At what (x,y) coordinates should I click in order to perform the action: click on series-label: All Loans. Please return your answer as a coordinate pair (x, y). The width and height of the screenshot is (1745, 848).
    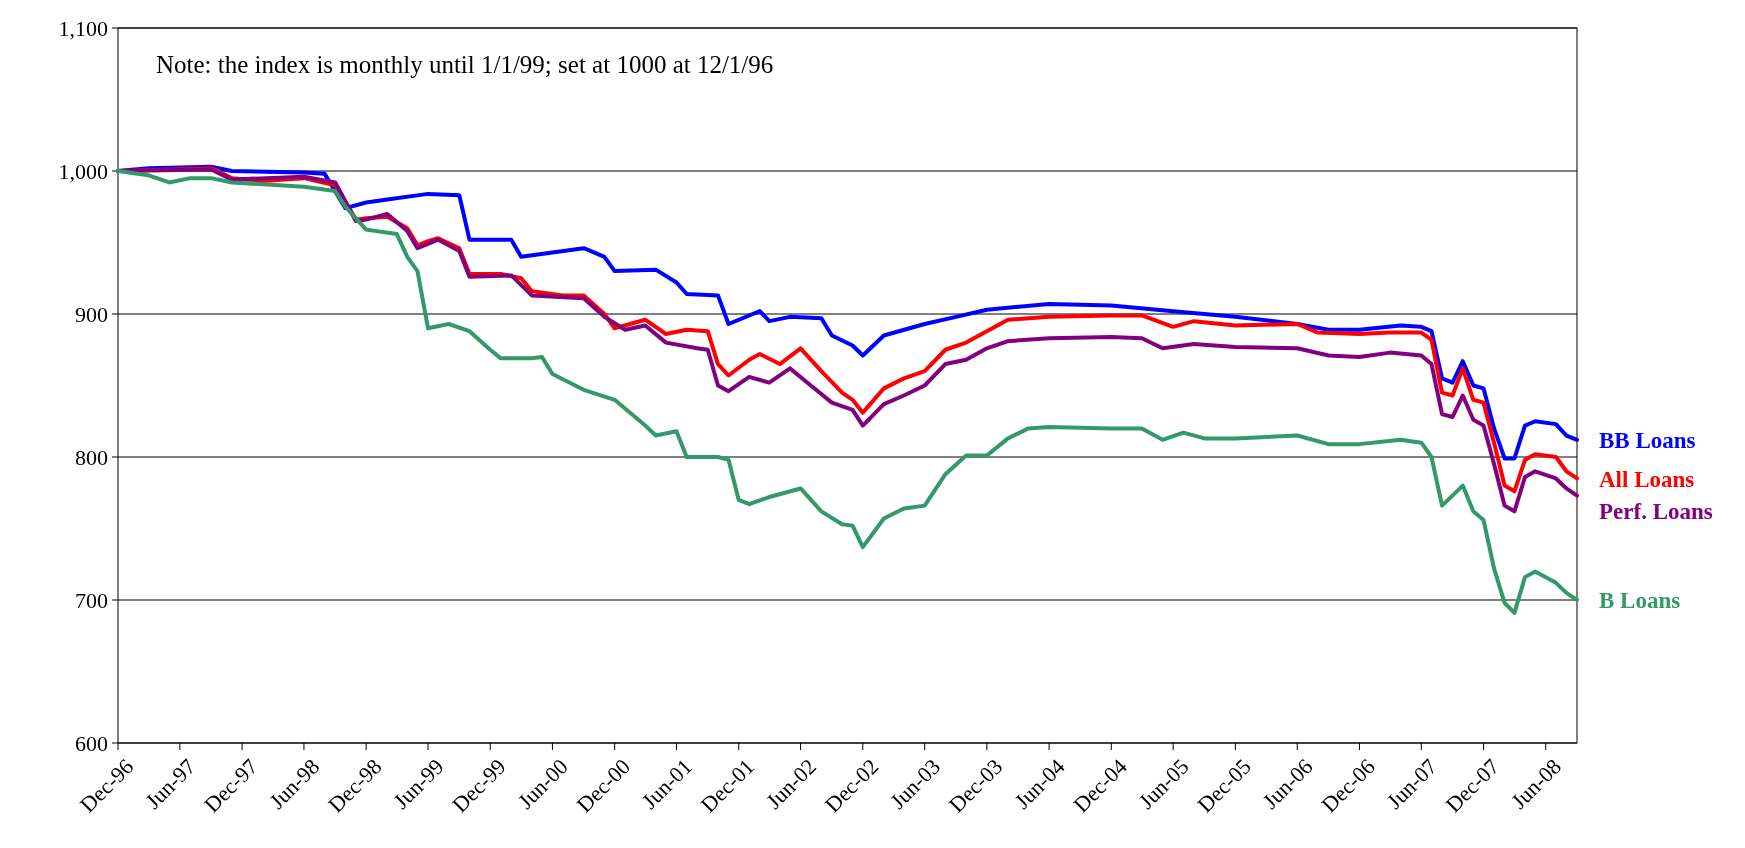
    Looking at the image, I should click on (1647, 479).